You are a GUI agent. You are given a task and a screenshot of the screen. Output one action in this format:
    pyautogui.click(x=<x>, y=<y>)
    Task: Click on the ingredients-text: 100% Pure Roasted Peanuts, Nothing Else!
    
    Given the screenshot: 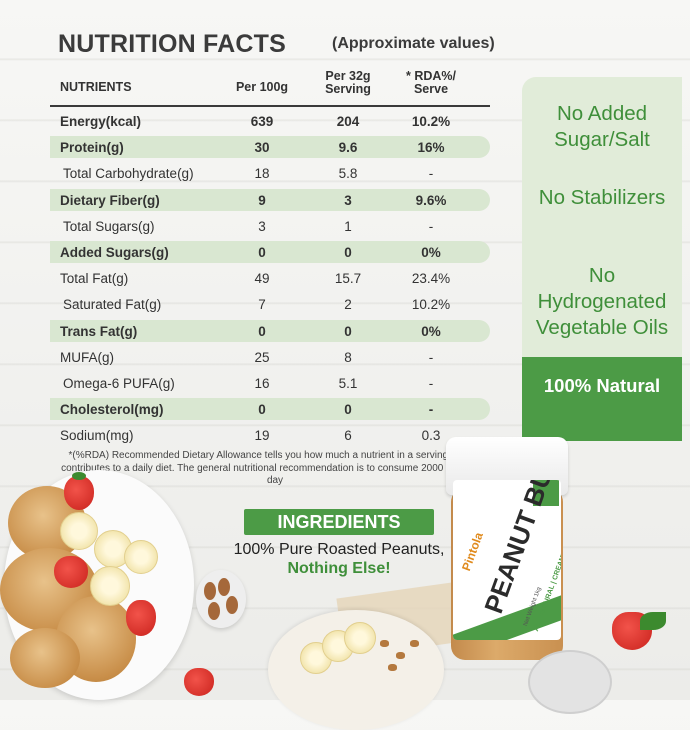 What is the action you would take?
    pyautogui.click(x=339, y=559)
    